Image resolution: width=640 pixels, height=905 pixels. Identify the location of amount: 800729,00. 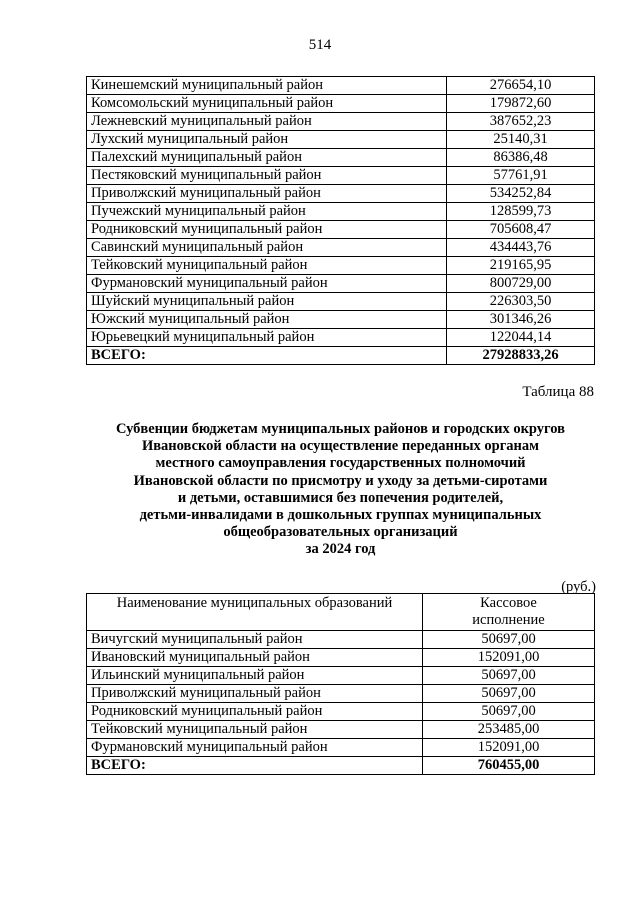
(520, 283).